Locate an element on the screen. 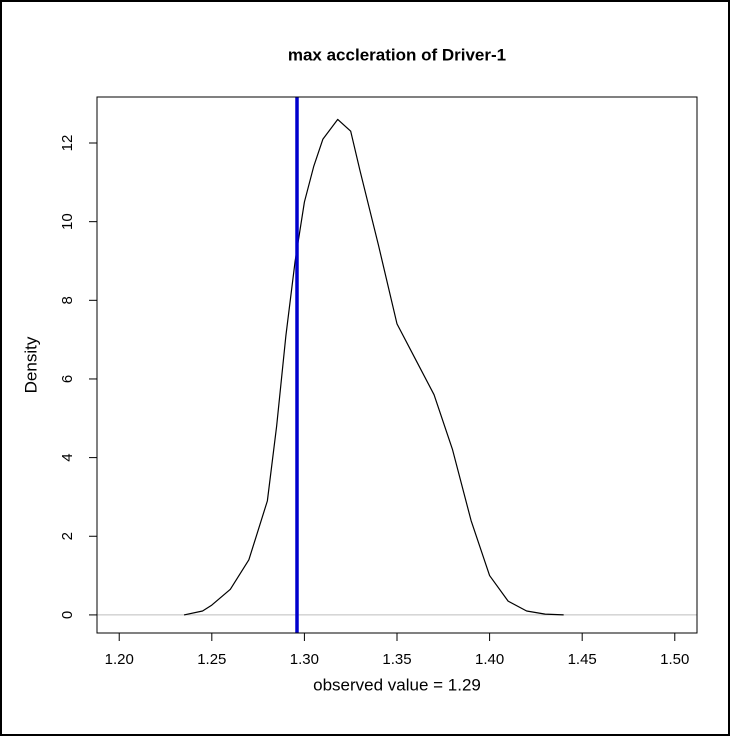 This screenshot has width=730, height=736. x-tick-label: 1.50 is located at coordinates (674, 659).